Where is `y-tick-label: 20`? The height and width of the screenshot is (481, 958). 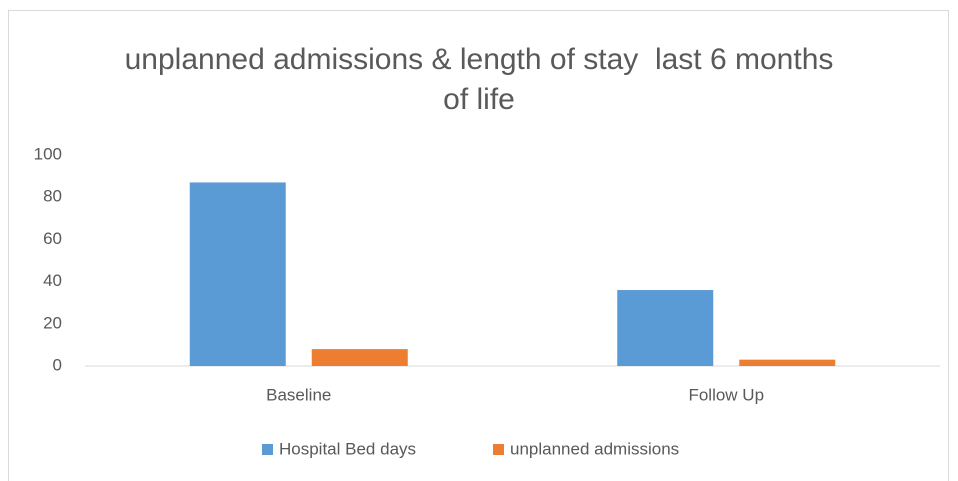 y-tick-label: 20 is located at coordinates (52, 322).